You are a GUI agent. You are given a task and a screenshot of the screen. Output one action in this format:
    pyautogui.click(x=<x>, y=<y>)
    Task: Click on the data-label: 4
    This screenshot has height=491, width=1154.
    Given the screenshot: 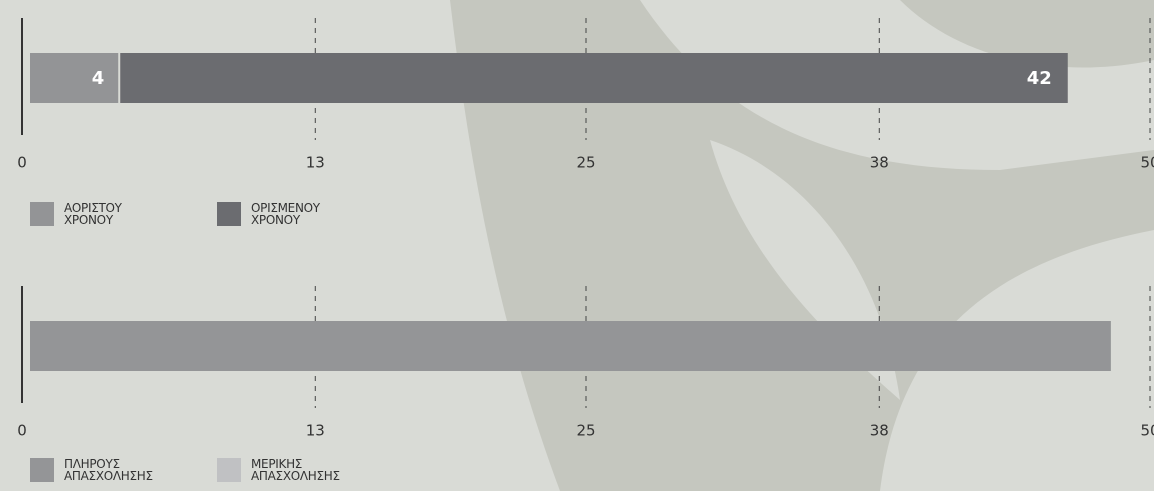 What is the action you would take?
    pyautogui.click(x=98, y=78)
    